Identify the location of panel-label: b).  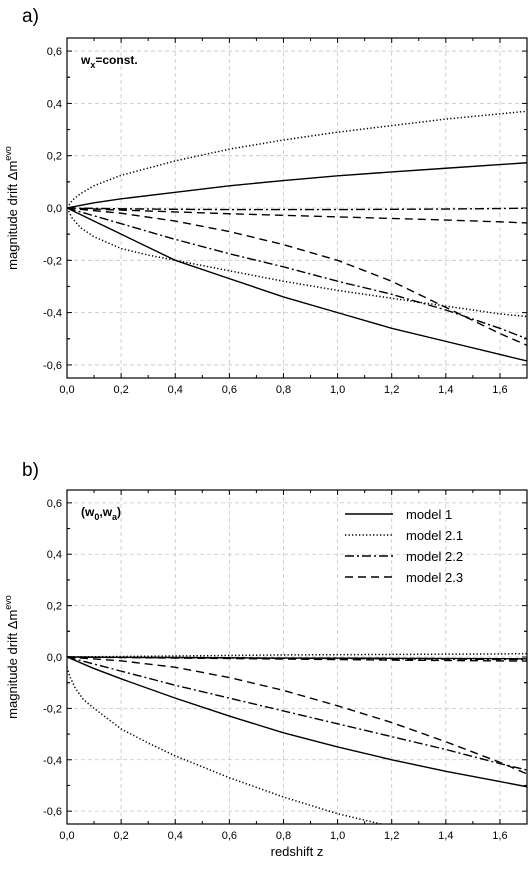
(30, 470).